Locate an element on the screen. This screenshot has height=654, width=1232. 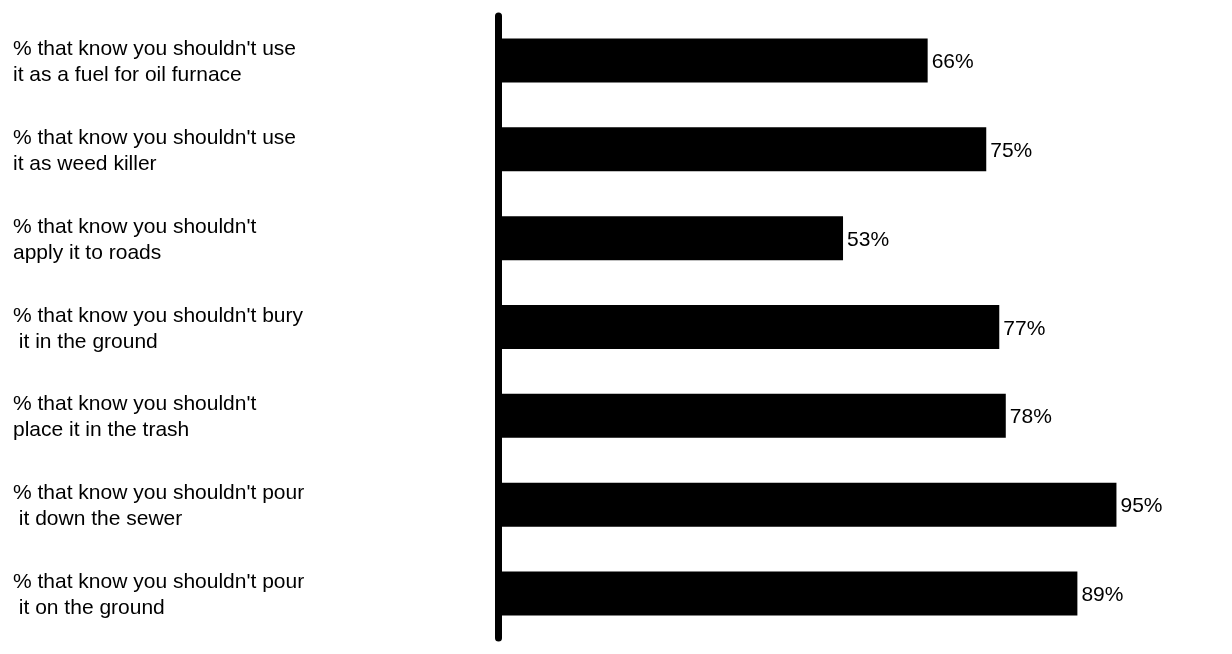
data-label: 78% is located at coordinates (1030, 416).